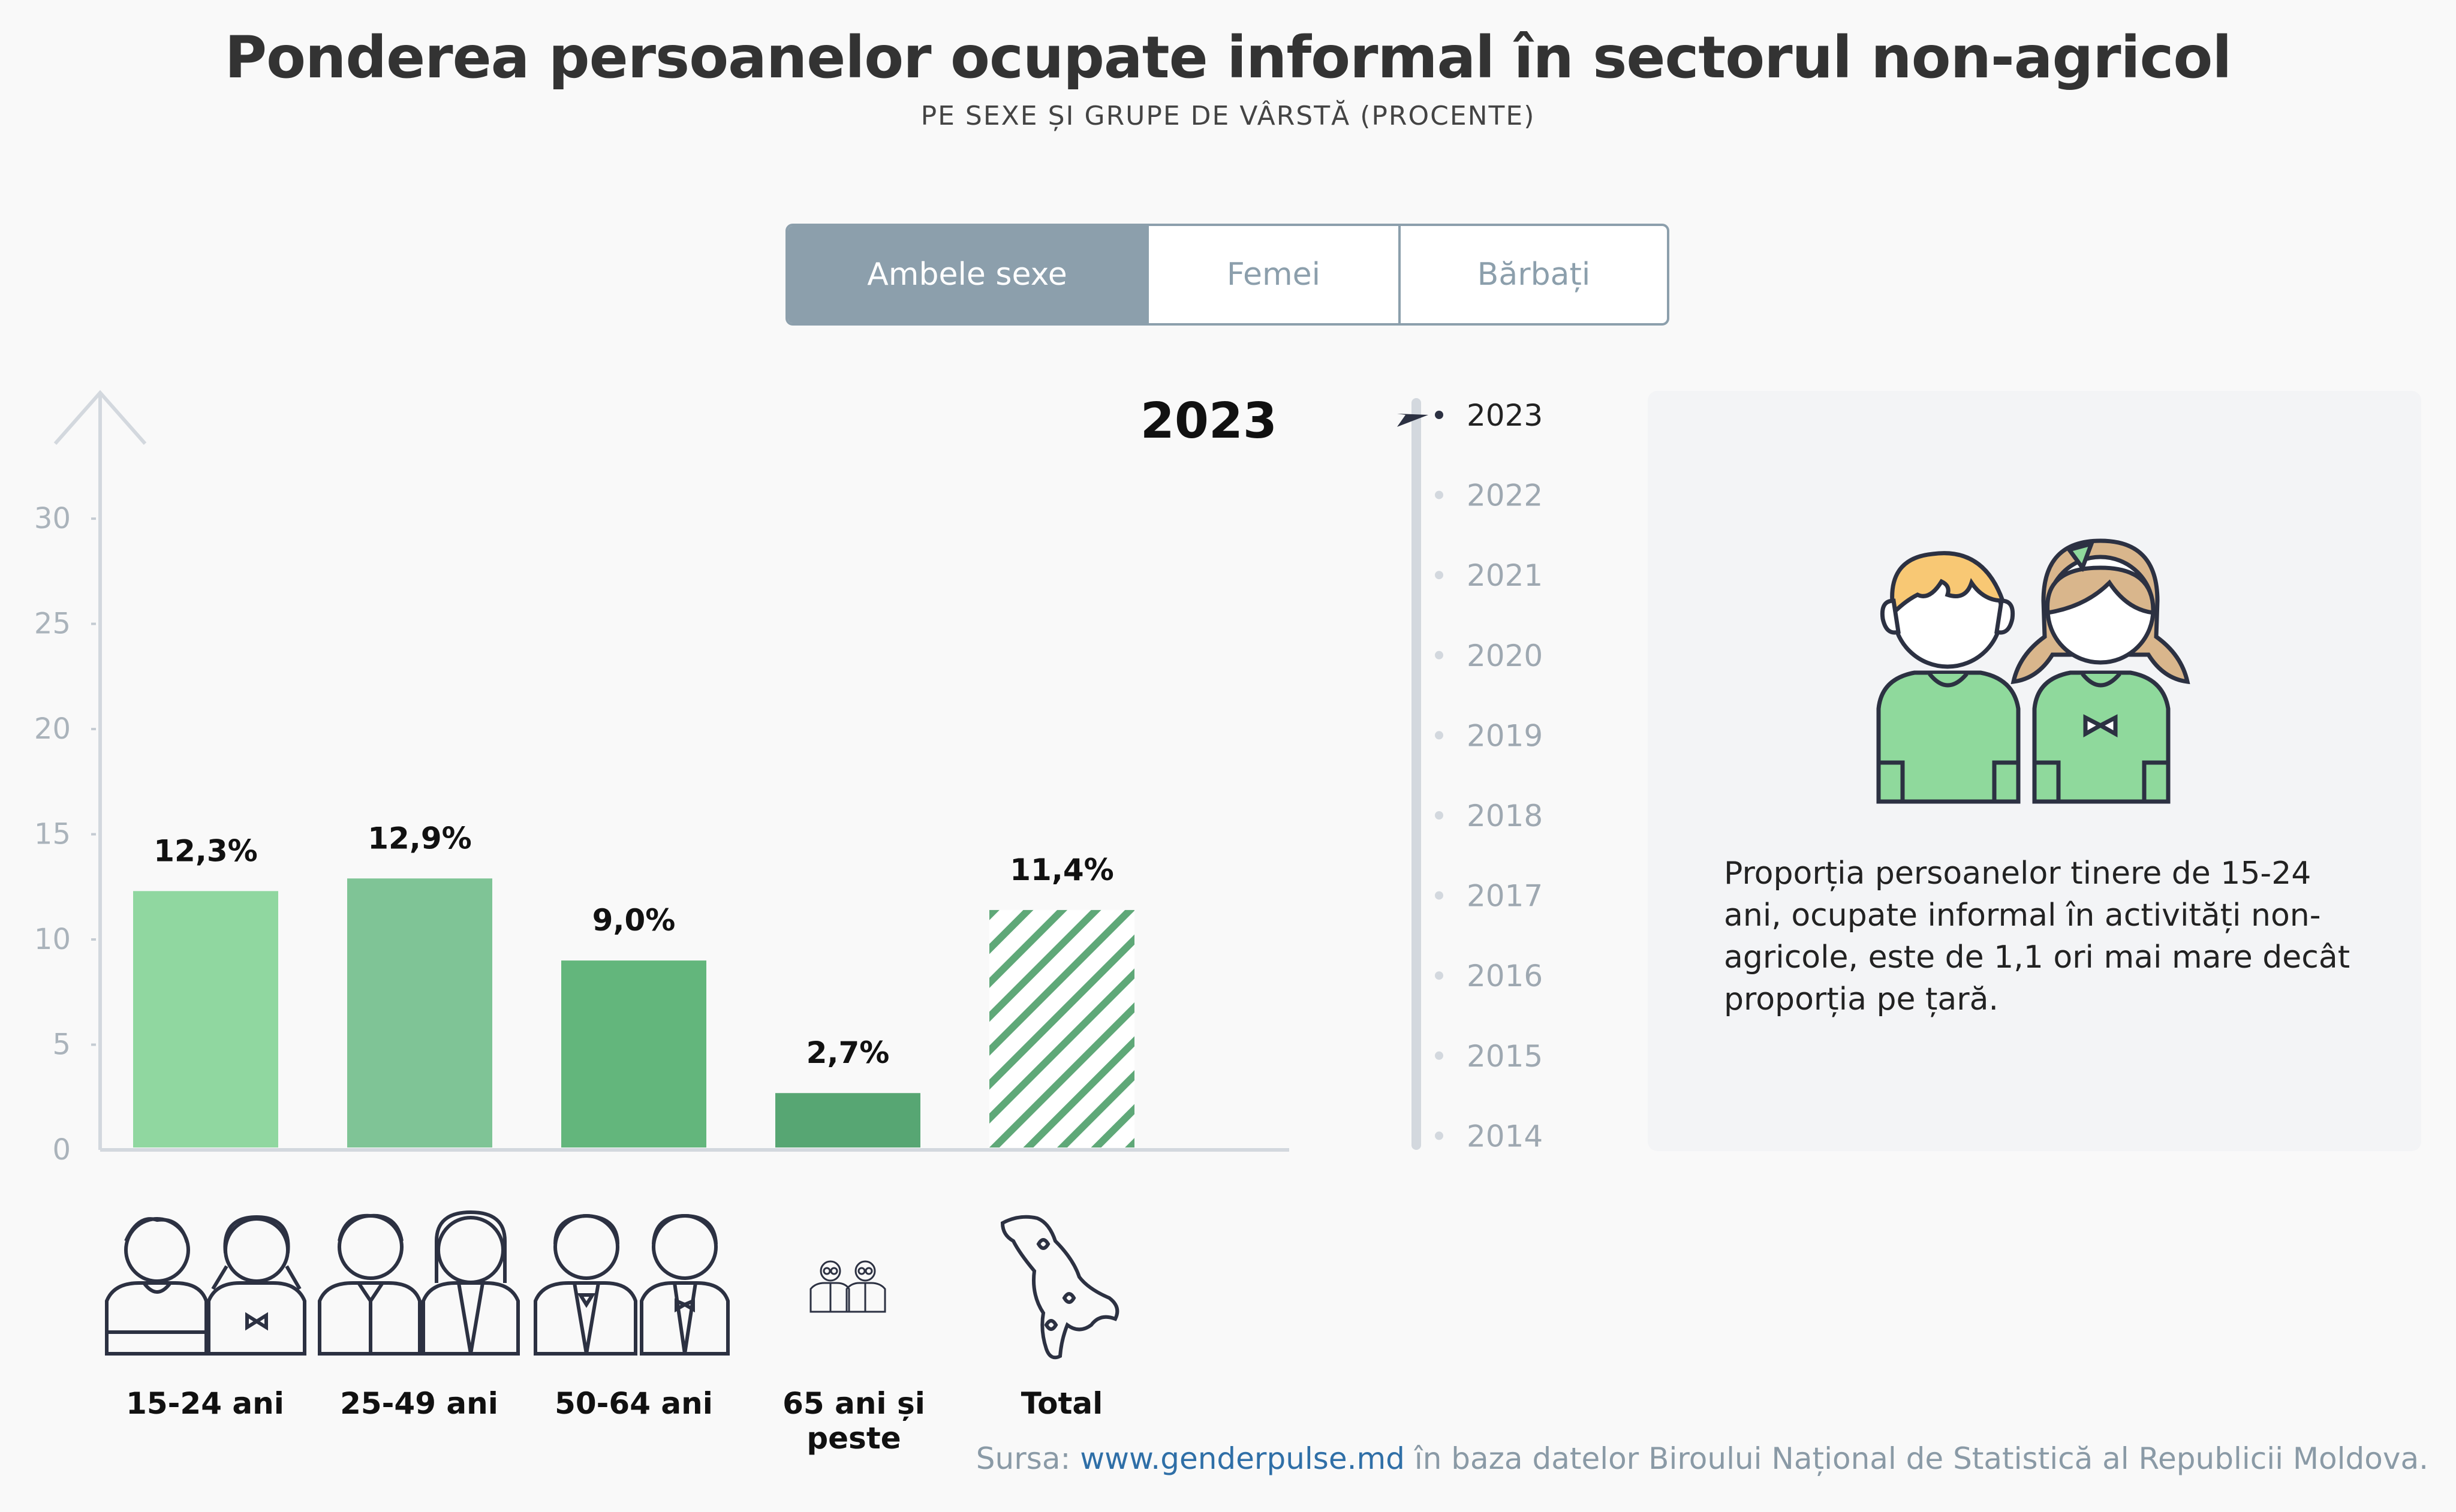 Image resolution: width=2456 pixels, height=1512 pixels. I want to click on y-tick-label: 5, so click(61, 1045).